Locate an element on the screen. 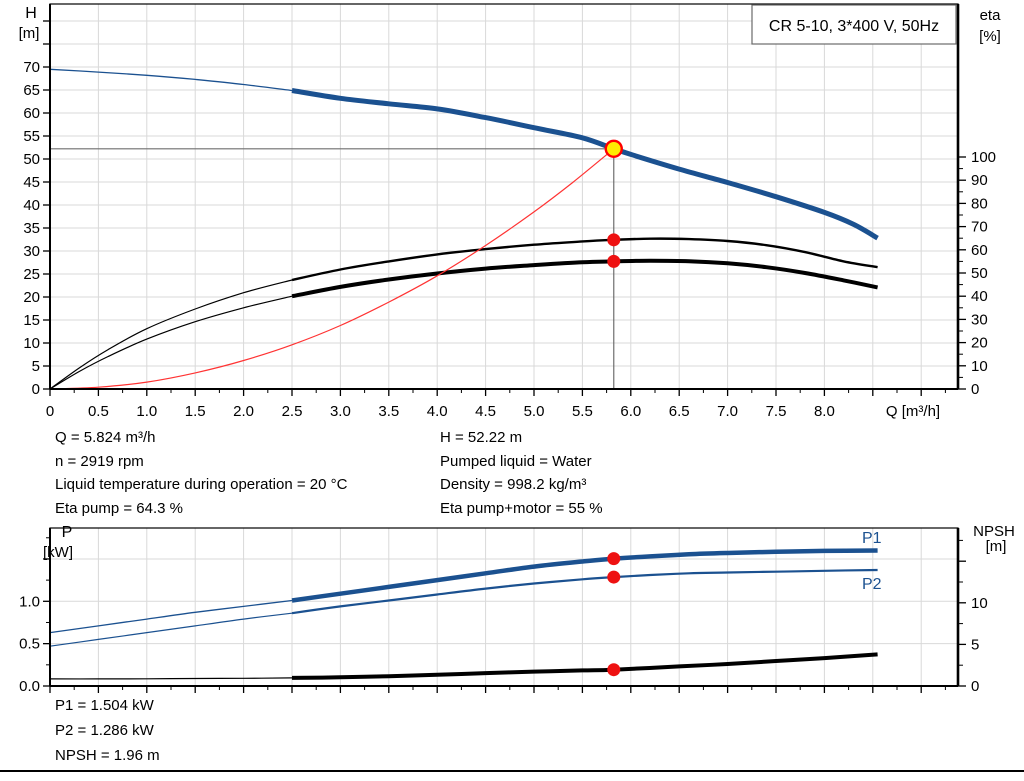  svg-text: [kW] is located at coordinates (58, 552).